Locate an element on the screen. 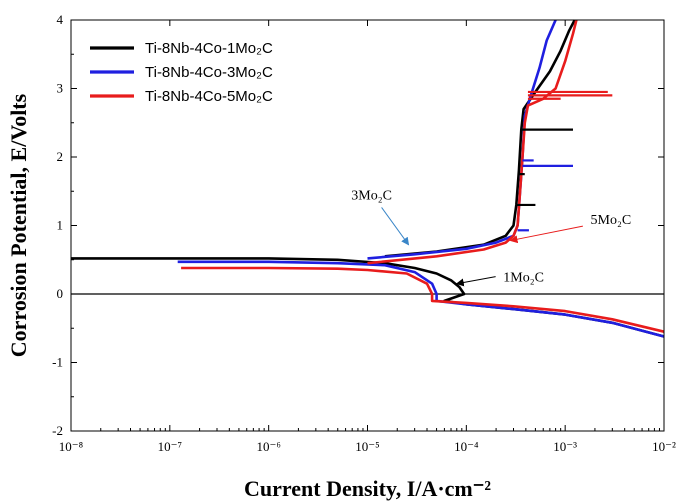  x-axis-title: Current Density, I/A·cm⁻² is located at coordinates (367, 488).